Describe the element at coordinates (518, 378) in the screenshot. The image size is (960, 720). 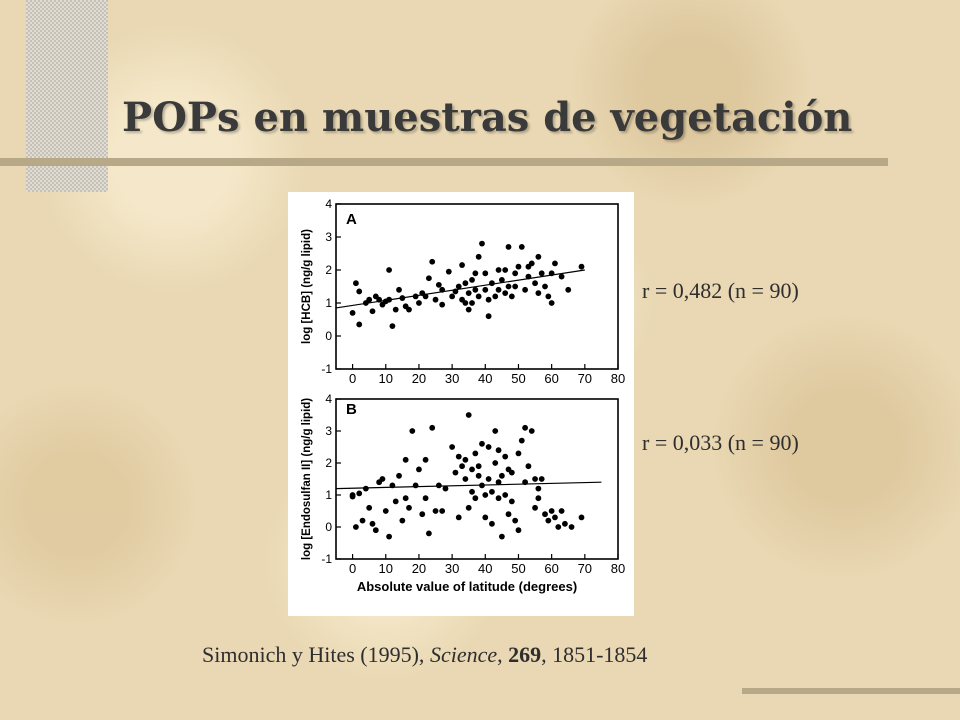
I see `x-tick-label-a: 50` at that location.